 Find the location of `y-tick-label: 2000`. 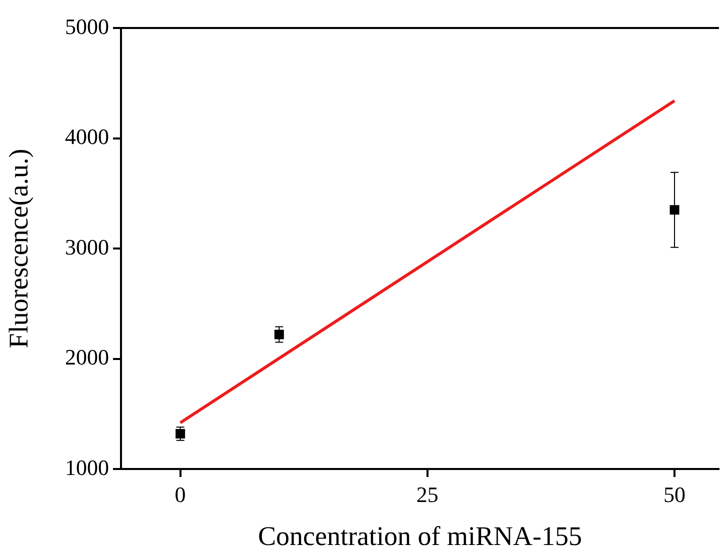

y-tick-label: 2000 is located at coordinates (87, 357).